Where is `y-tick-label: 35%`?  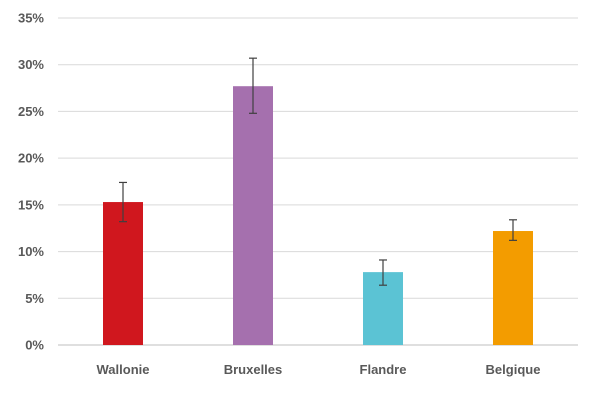
y-tick-label: 35% is located at coordinates (31, 18).